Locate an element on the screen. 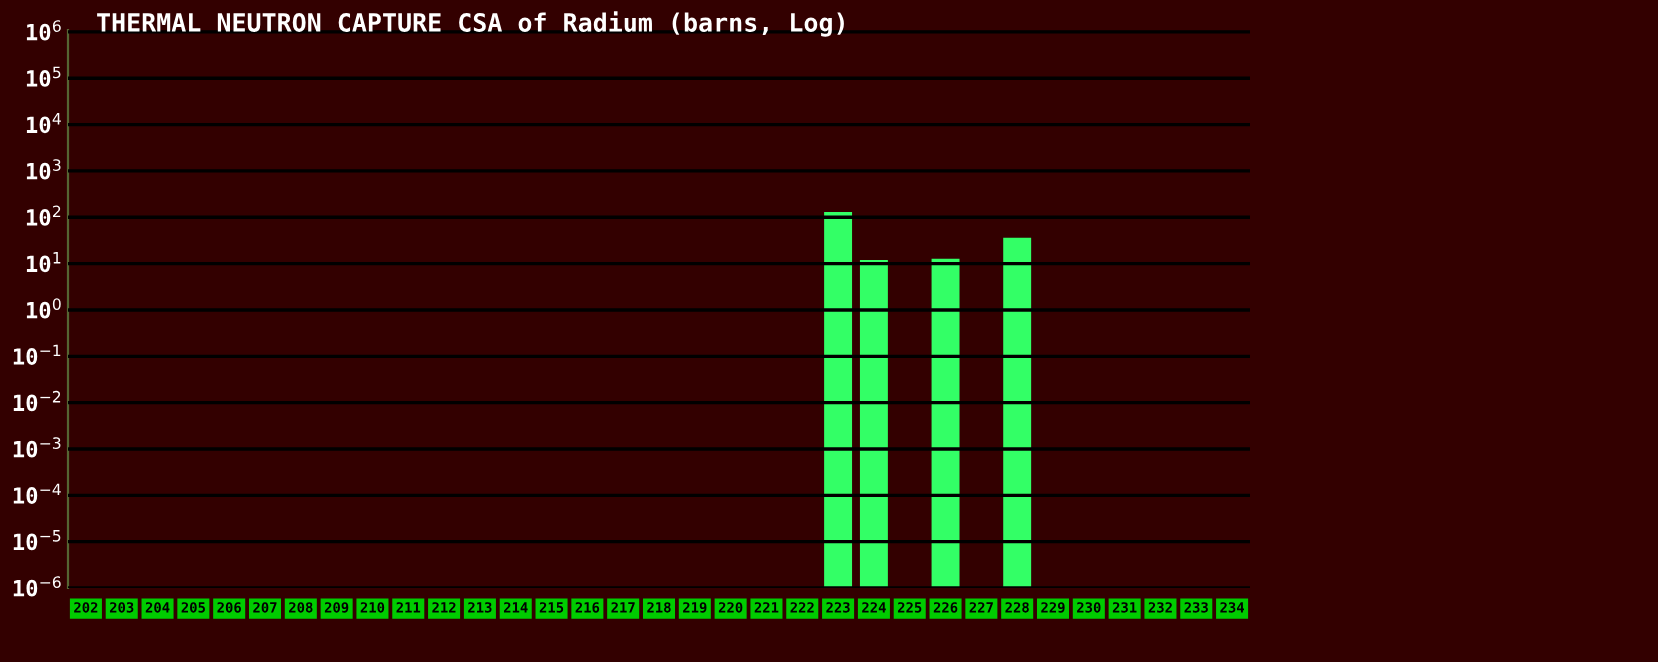  y-tick-label: 10$^{3}$ is located at coordinates (43, 169).